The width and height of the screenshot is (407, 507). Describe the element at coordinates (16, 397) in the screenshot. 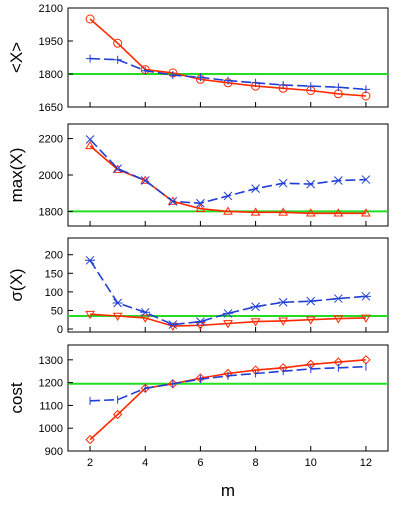

I see `y-axis-label: cost` at that location.